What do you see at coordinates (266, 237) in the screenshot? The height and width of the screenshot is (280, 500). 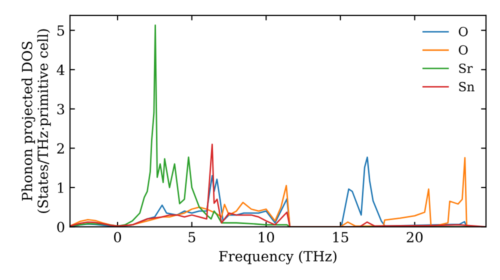 I see `x-tick-label: 10` at bounding box center [266, 237].